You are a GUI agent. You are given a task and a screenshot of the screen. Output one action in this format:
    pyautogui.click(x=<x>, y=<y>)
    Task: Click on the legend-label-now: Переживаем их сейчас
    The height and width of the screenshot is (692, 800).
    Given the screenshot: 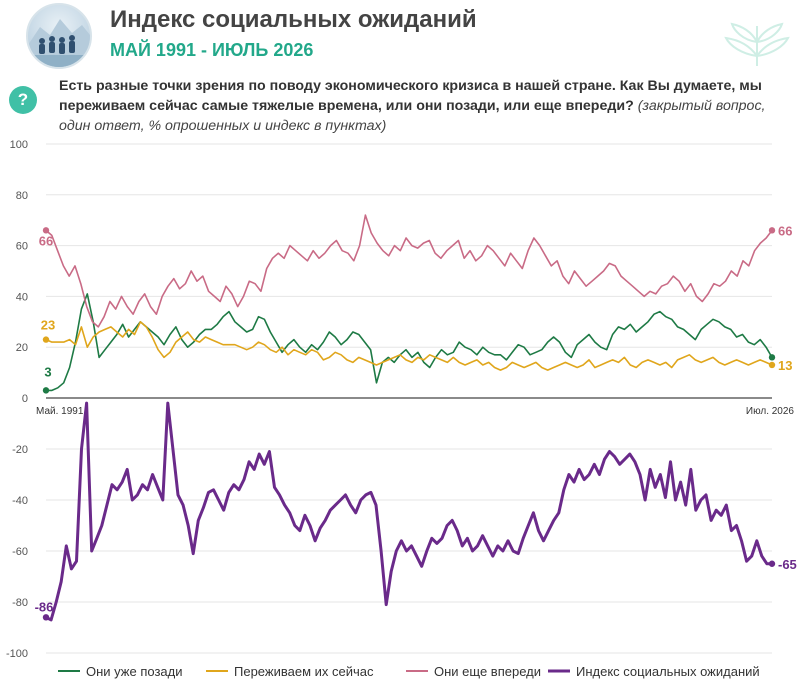 What is the action you would take?
    pyautogui.click(x=304, y=671)
    